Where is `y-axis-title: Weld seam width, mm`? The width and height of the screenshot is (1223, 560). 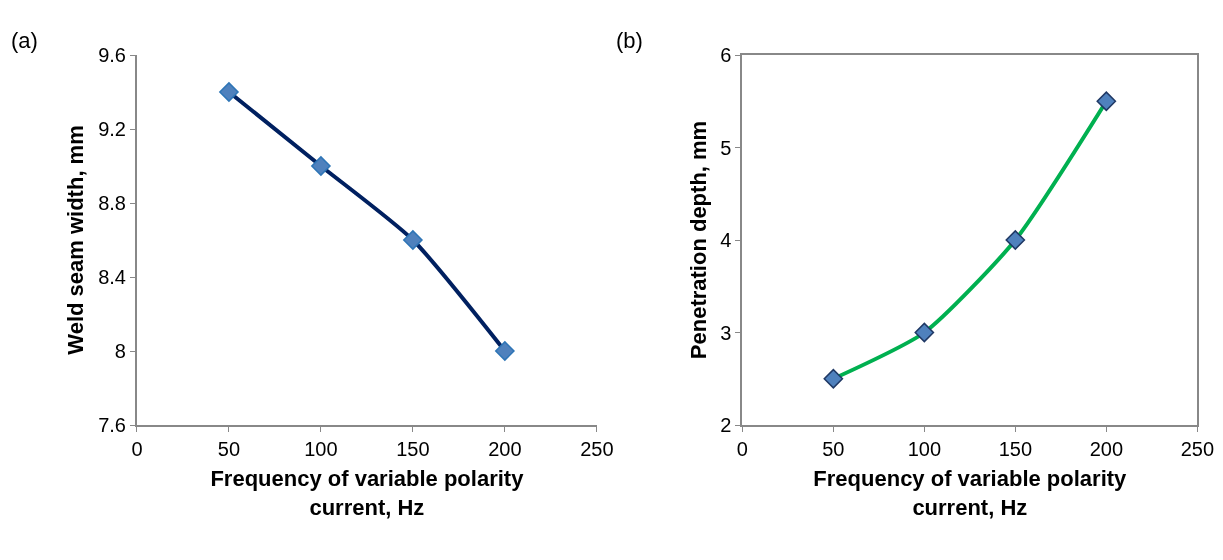
y-axis-title: Weld seam width, mm is located at coordinates (76, 240).